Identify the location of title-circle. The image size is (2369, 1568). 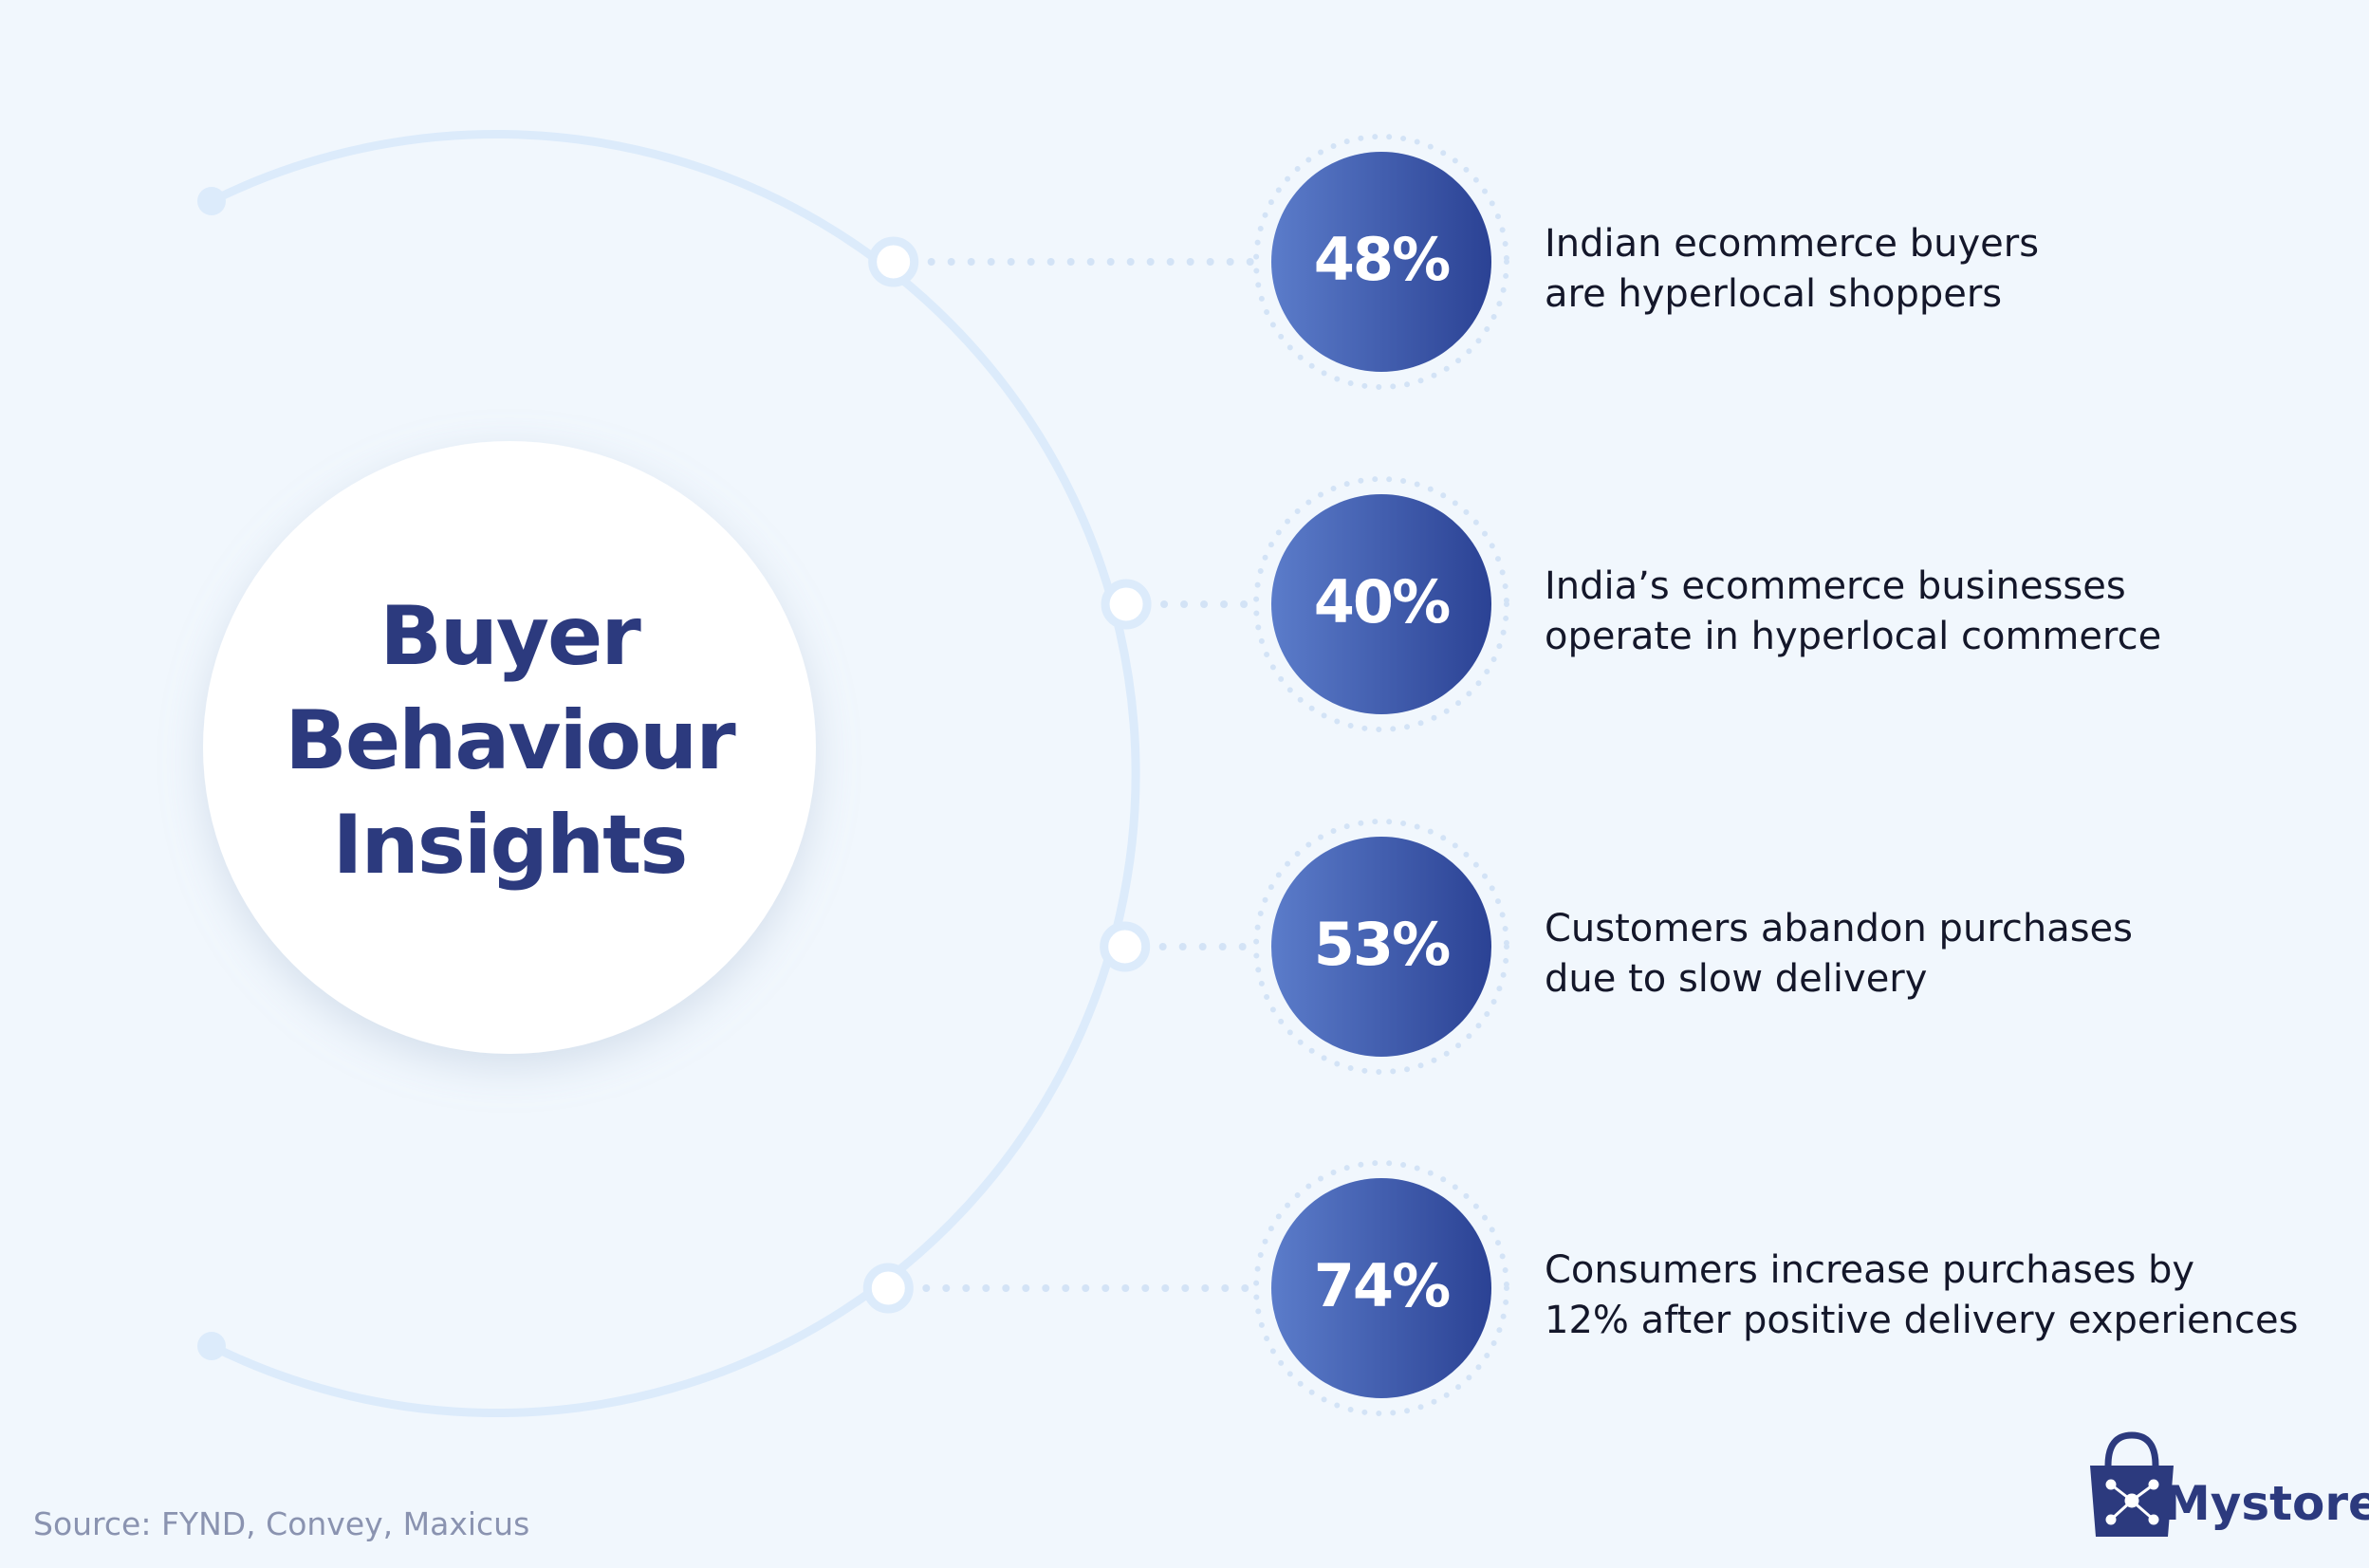
(509, 748).